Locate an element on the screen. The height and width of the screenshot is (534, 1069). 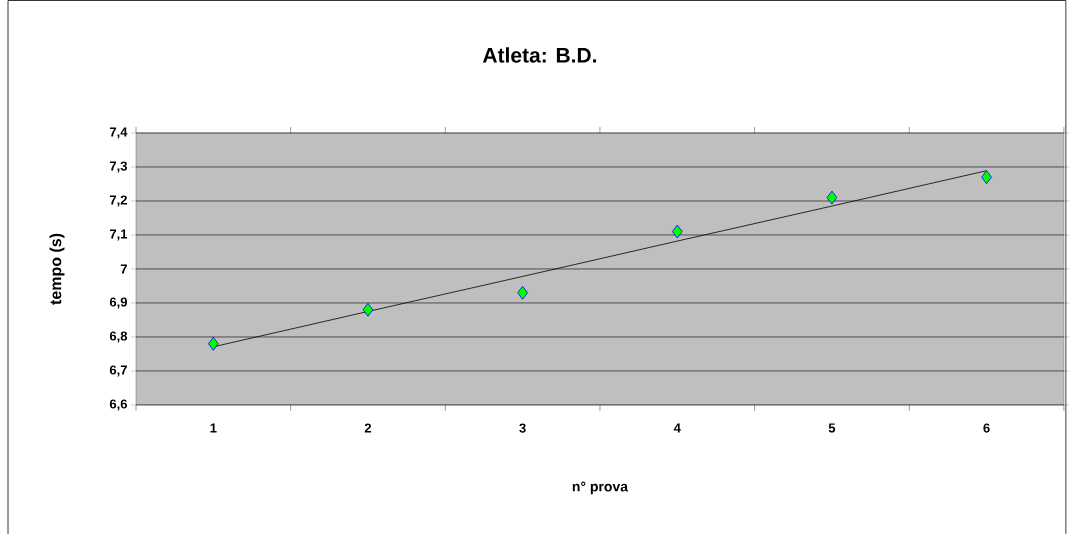
x-tick-label: 2 is located at coordinates (368, 428).